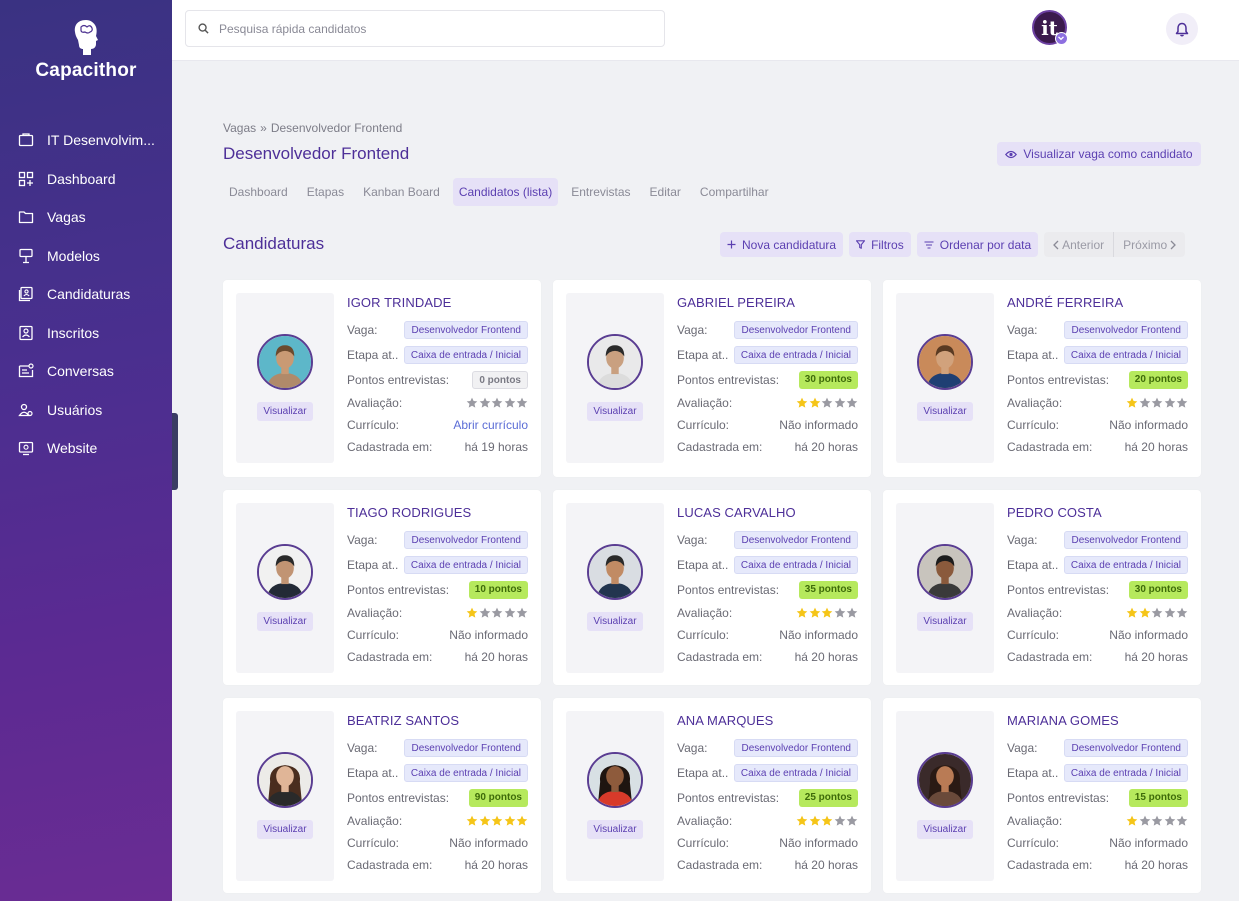 The height and width of the screenshot is (901, 1239). What do you see at coordinates (86, 371) in the screenshot?
I see `sidebar-item-conversas: Conversas` at bounding box center [86, 371].